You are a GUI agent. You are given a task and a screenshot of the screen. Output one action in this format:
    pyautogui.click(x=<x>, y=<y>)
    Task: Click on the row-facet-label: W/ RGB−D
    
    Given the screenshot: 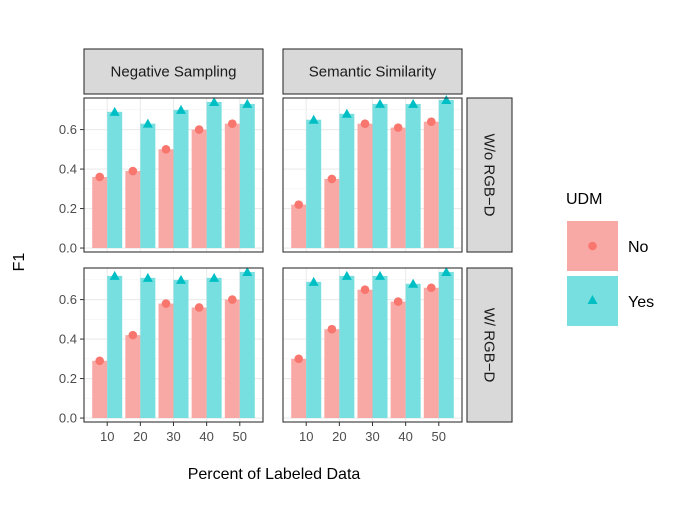 What is the action you would take?
    pyautogui.click(x=489, y=345)
    